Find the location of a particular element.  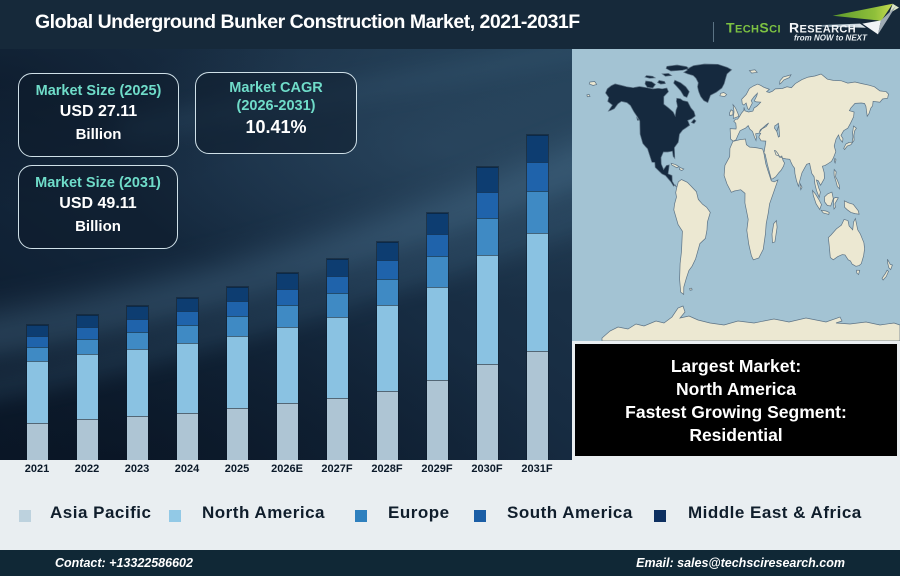

svg-text: RESEARCH is located at coordinates (822, 28).